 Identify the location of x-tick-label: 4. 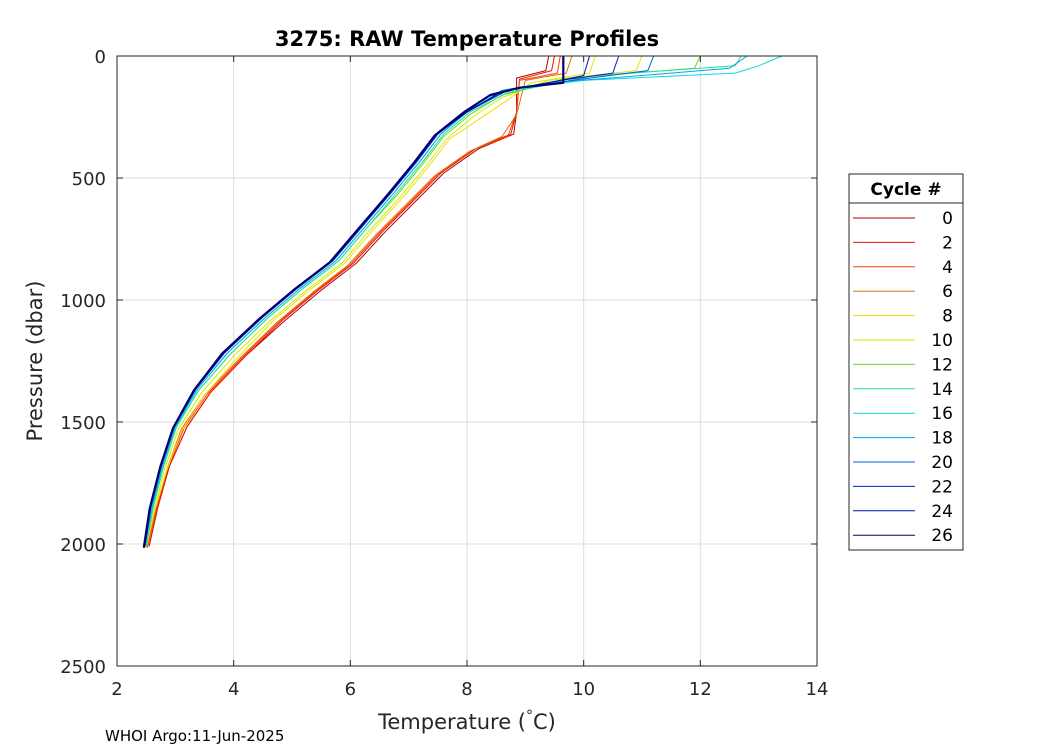
(233, 689).